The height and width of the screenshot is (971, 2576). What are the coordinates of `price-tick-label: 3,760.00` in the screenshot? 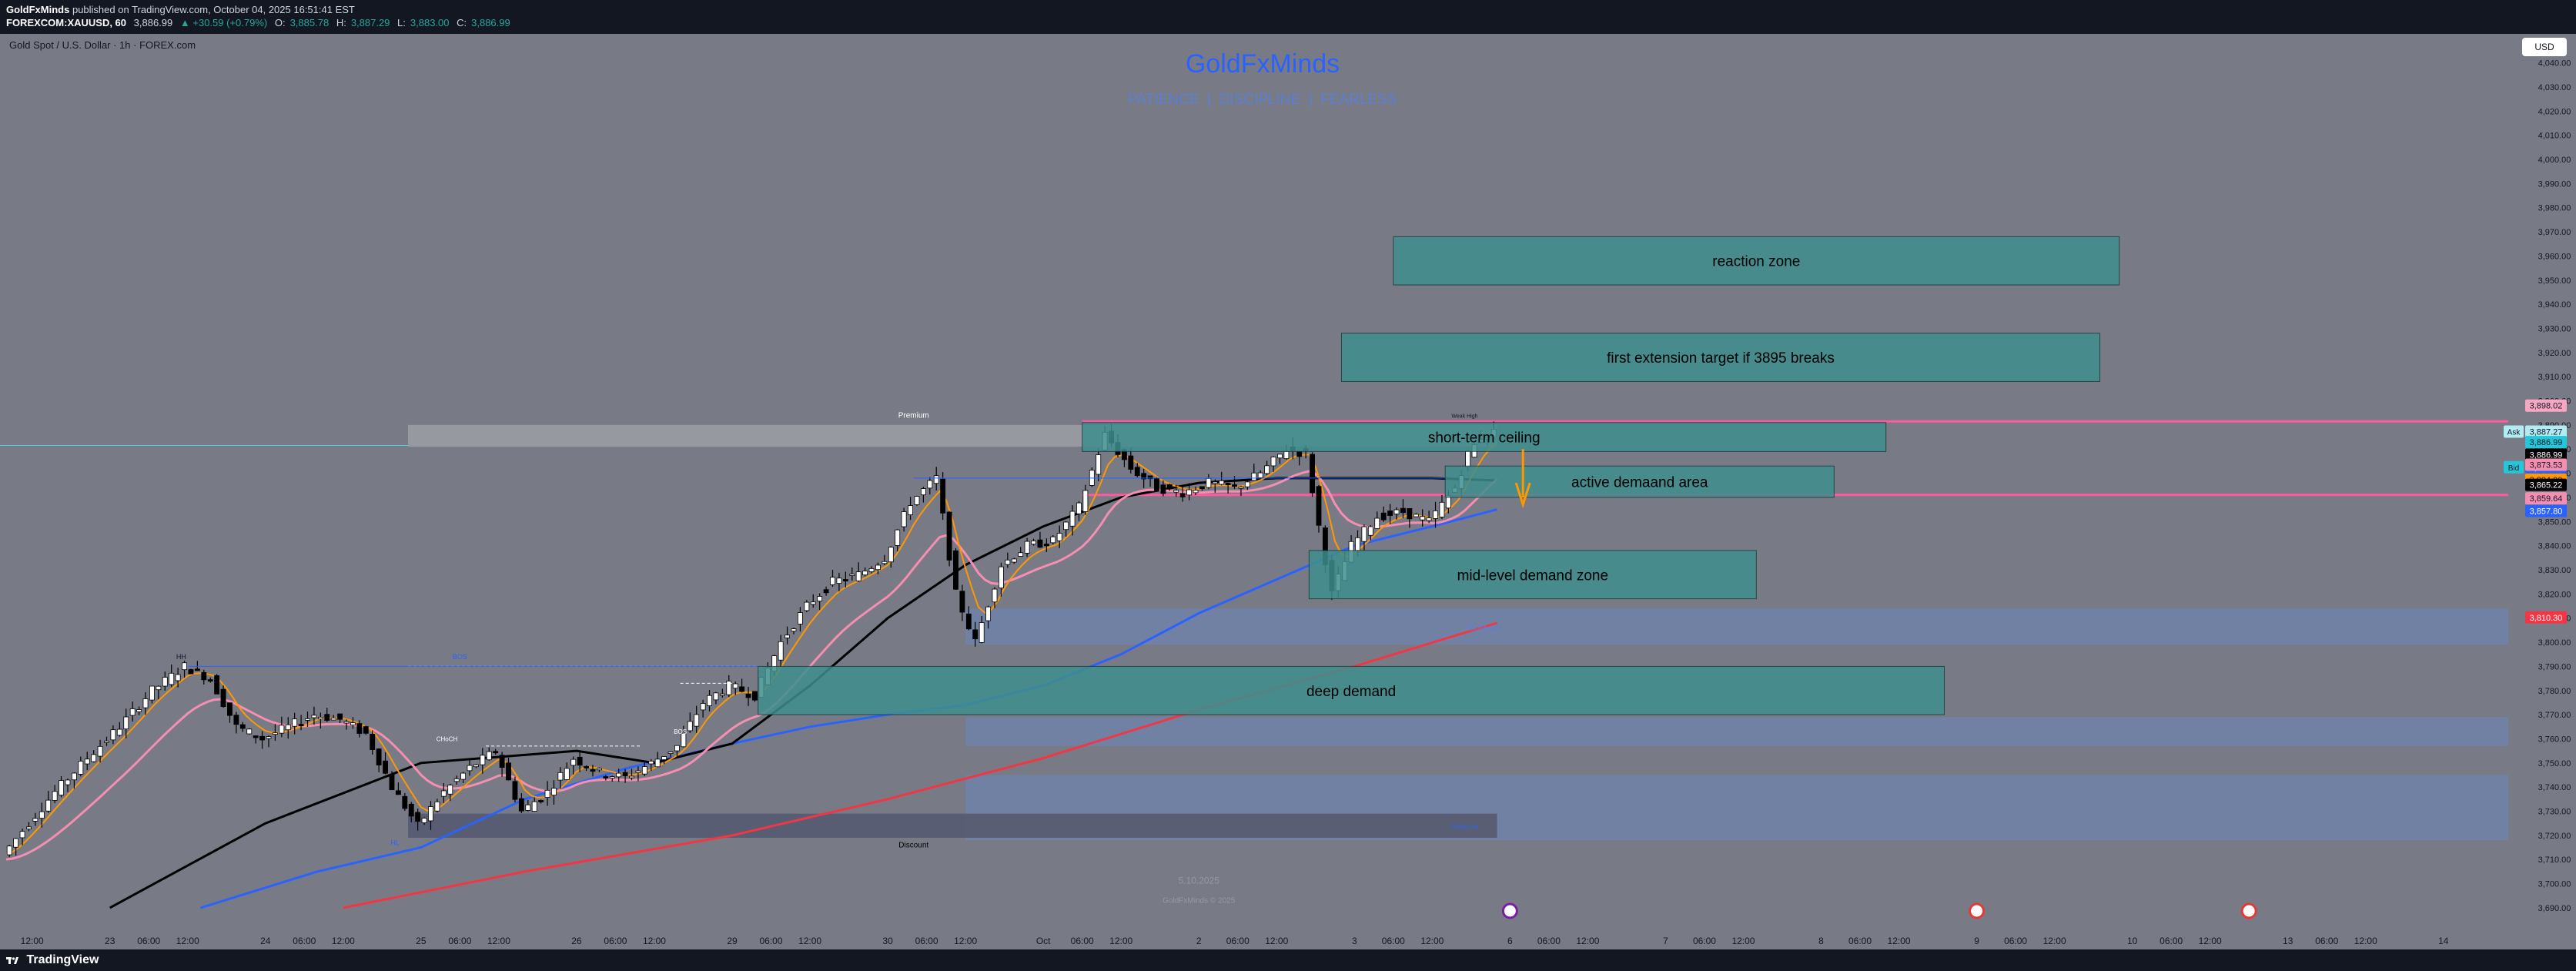 It's located at (2554, 740).